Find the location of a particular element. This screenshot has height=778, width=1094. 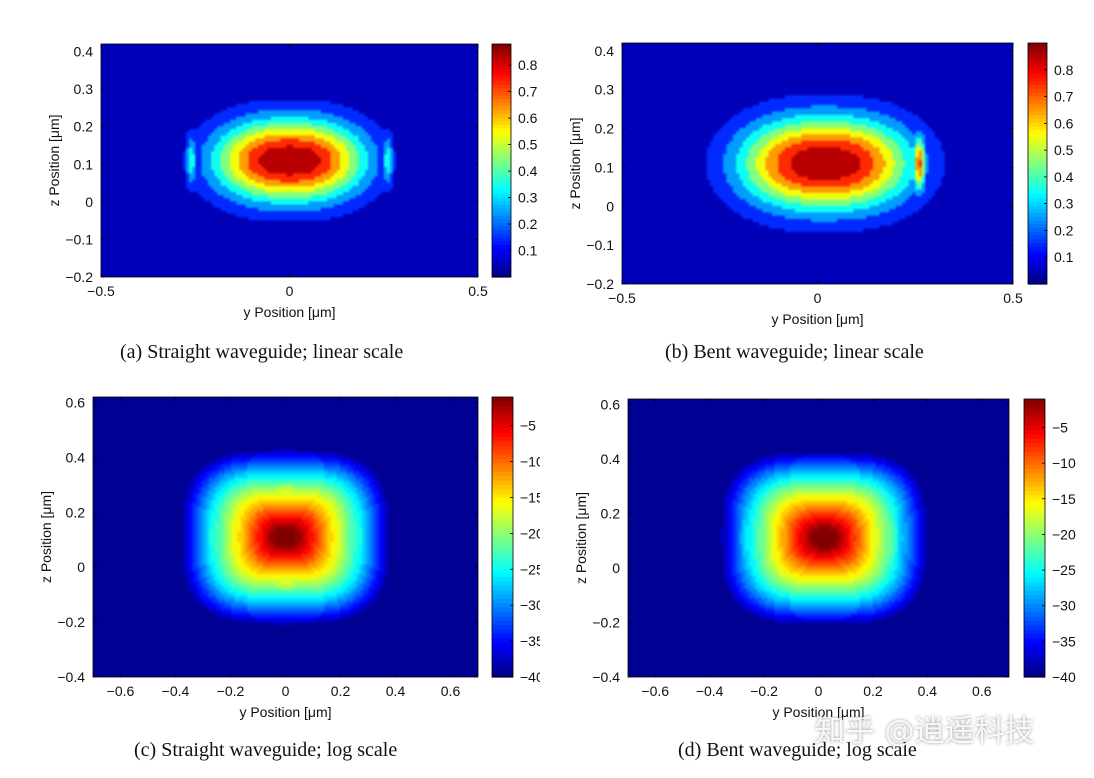

y-tick-label: −0.1 is located at coordinates (600, 245).